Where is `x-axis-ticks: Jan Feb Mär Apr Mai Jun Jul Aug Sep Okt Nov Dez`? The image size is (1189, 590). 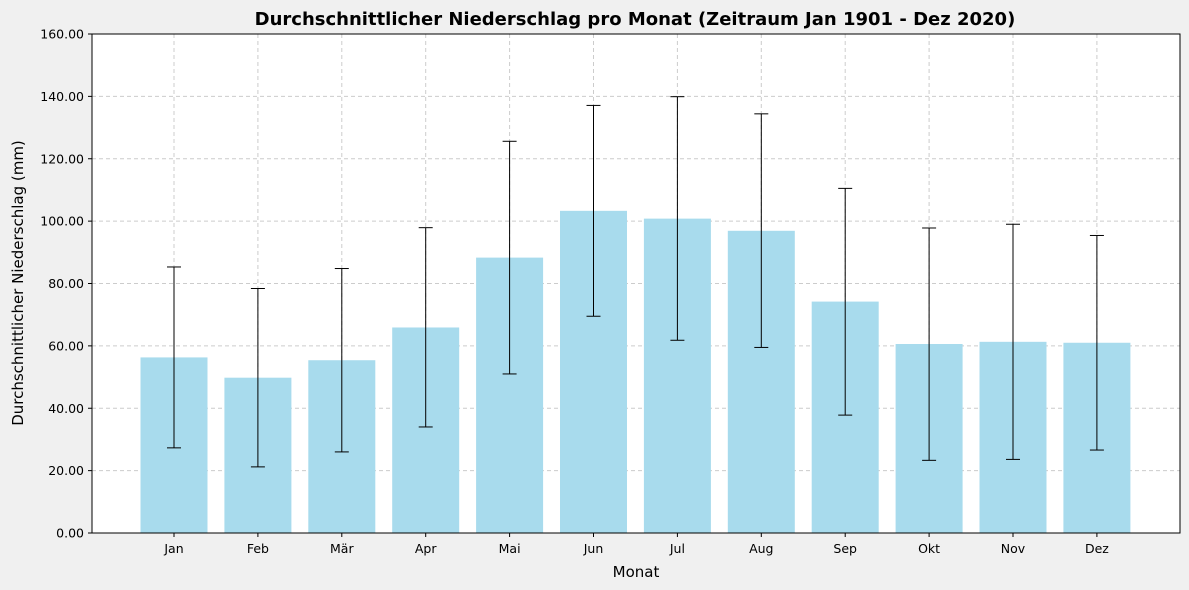 x-axis-ticks: Jan Feb Mär Apr Mai Jun Jul Aug Sep Okt Nov Dez is located at coordinates (636, 544).